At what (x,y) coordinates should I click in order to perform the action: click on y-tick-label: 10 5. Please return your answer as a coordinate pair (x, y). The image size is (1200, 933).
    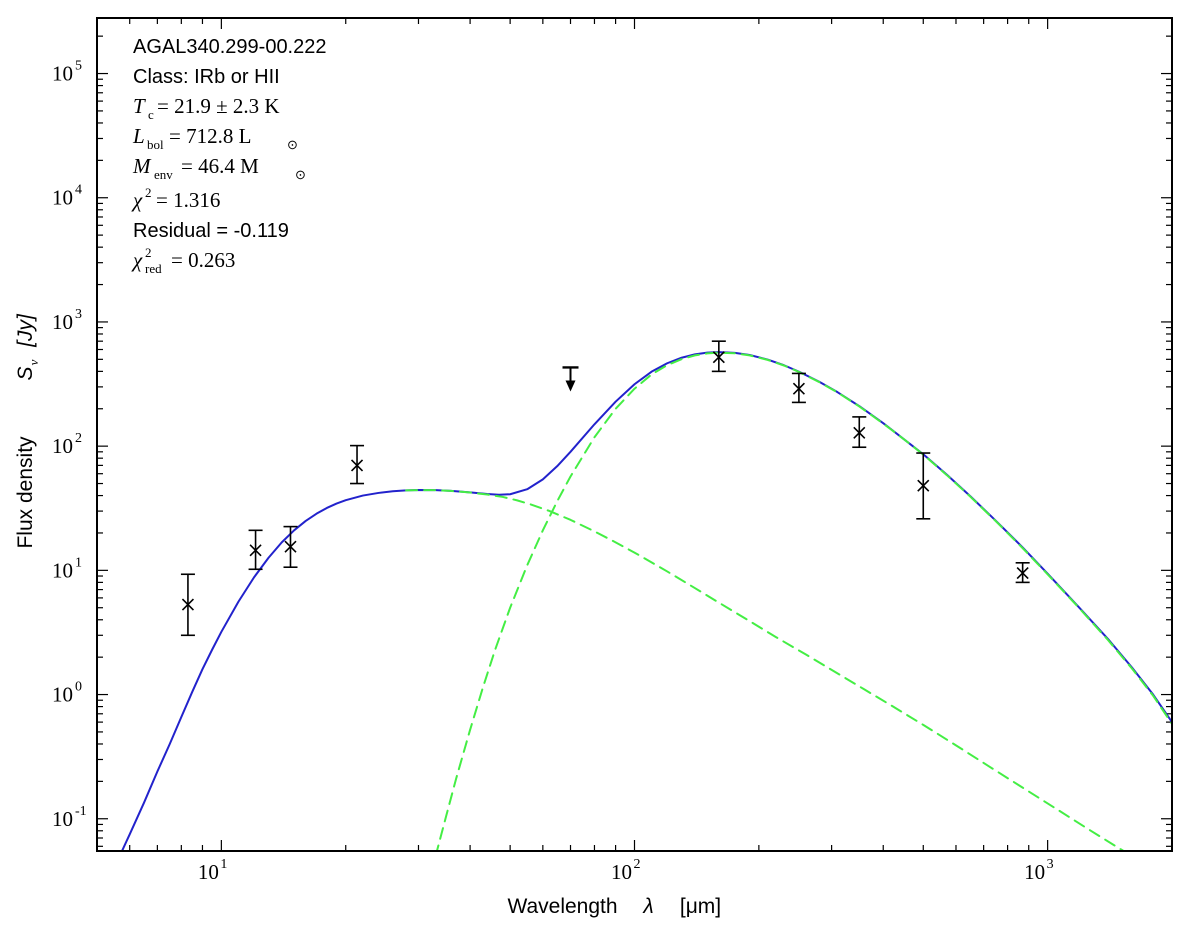
    Looking at the image, I should click on (67, 72).